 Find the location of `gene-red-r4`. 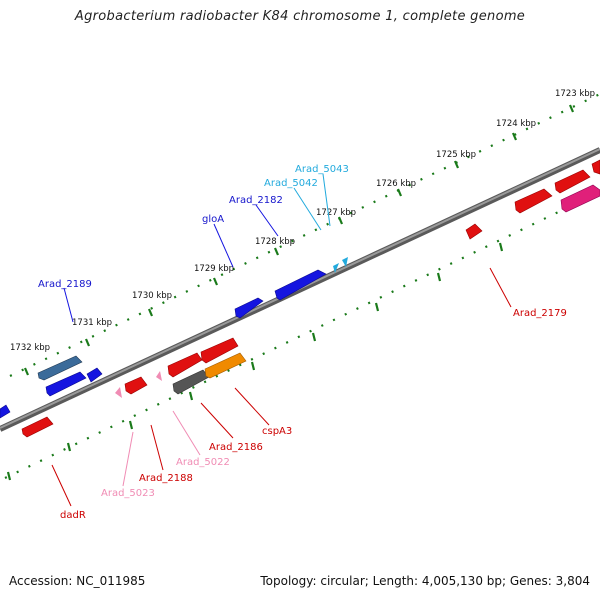

gene-red-r4 is located at coordinates (474, 231).